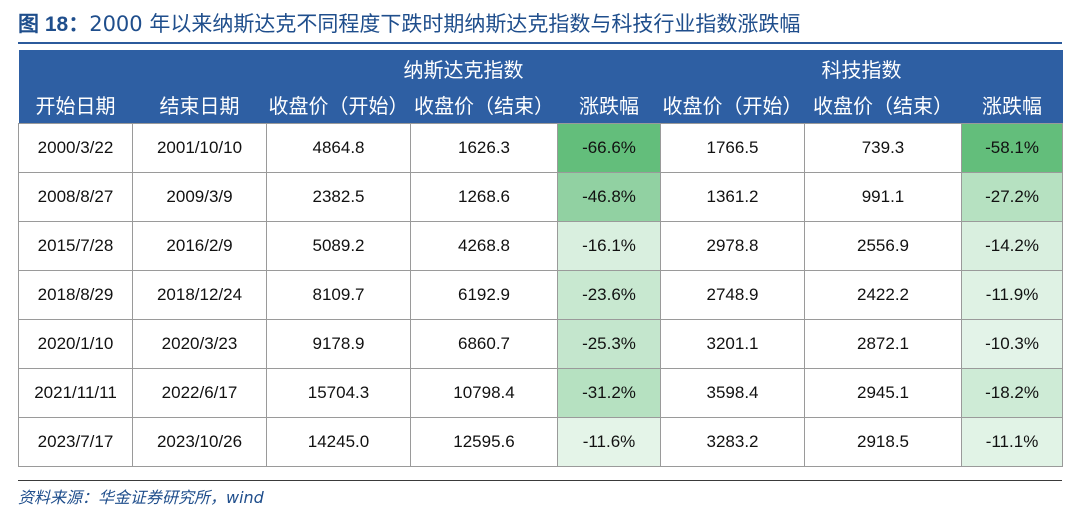  What do you see at coordinates (199, 393) in the screenshot?
I see `cell-end-date: 2022/6/17` at bounding box center [199, 393].